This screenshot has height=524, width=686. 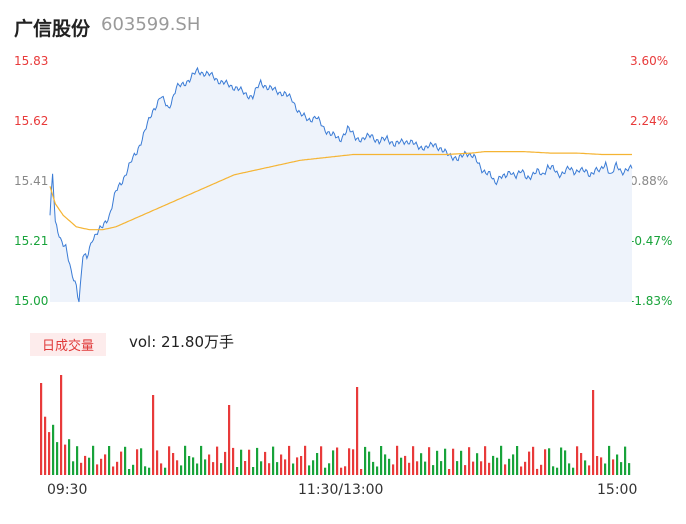 What do you see at coordinates (649, 61) in the screenshot?
I see `pct-tick-0: 3.60%` at bounding box center [649, 61].